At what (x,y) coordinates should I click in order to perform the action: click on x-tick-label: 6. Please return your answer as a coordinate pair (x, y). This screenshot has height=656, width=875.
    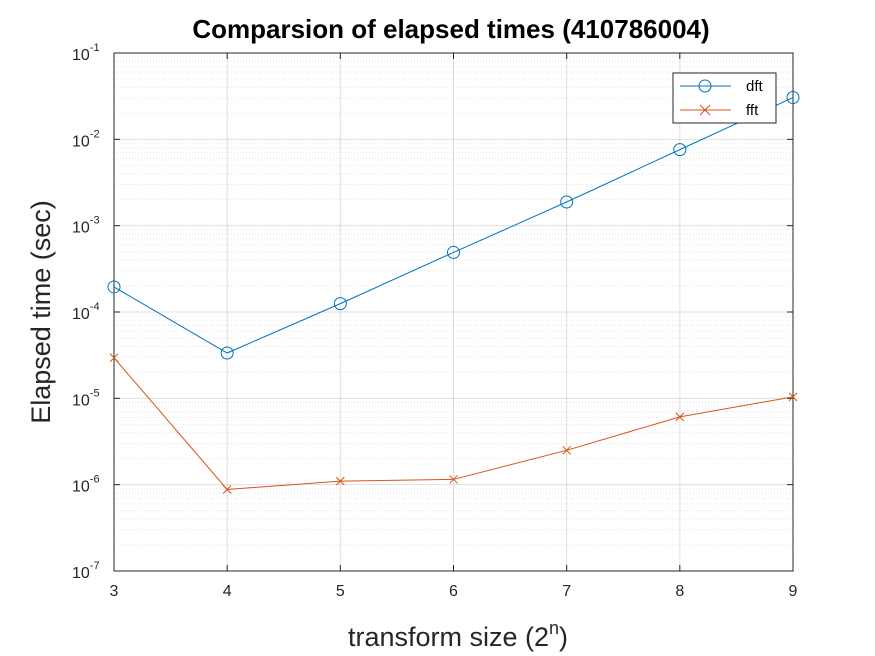
    Looking at the image, I should click on (453, 591).